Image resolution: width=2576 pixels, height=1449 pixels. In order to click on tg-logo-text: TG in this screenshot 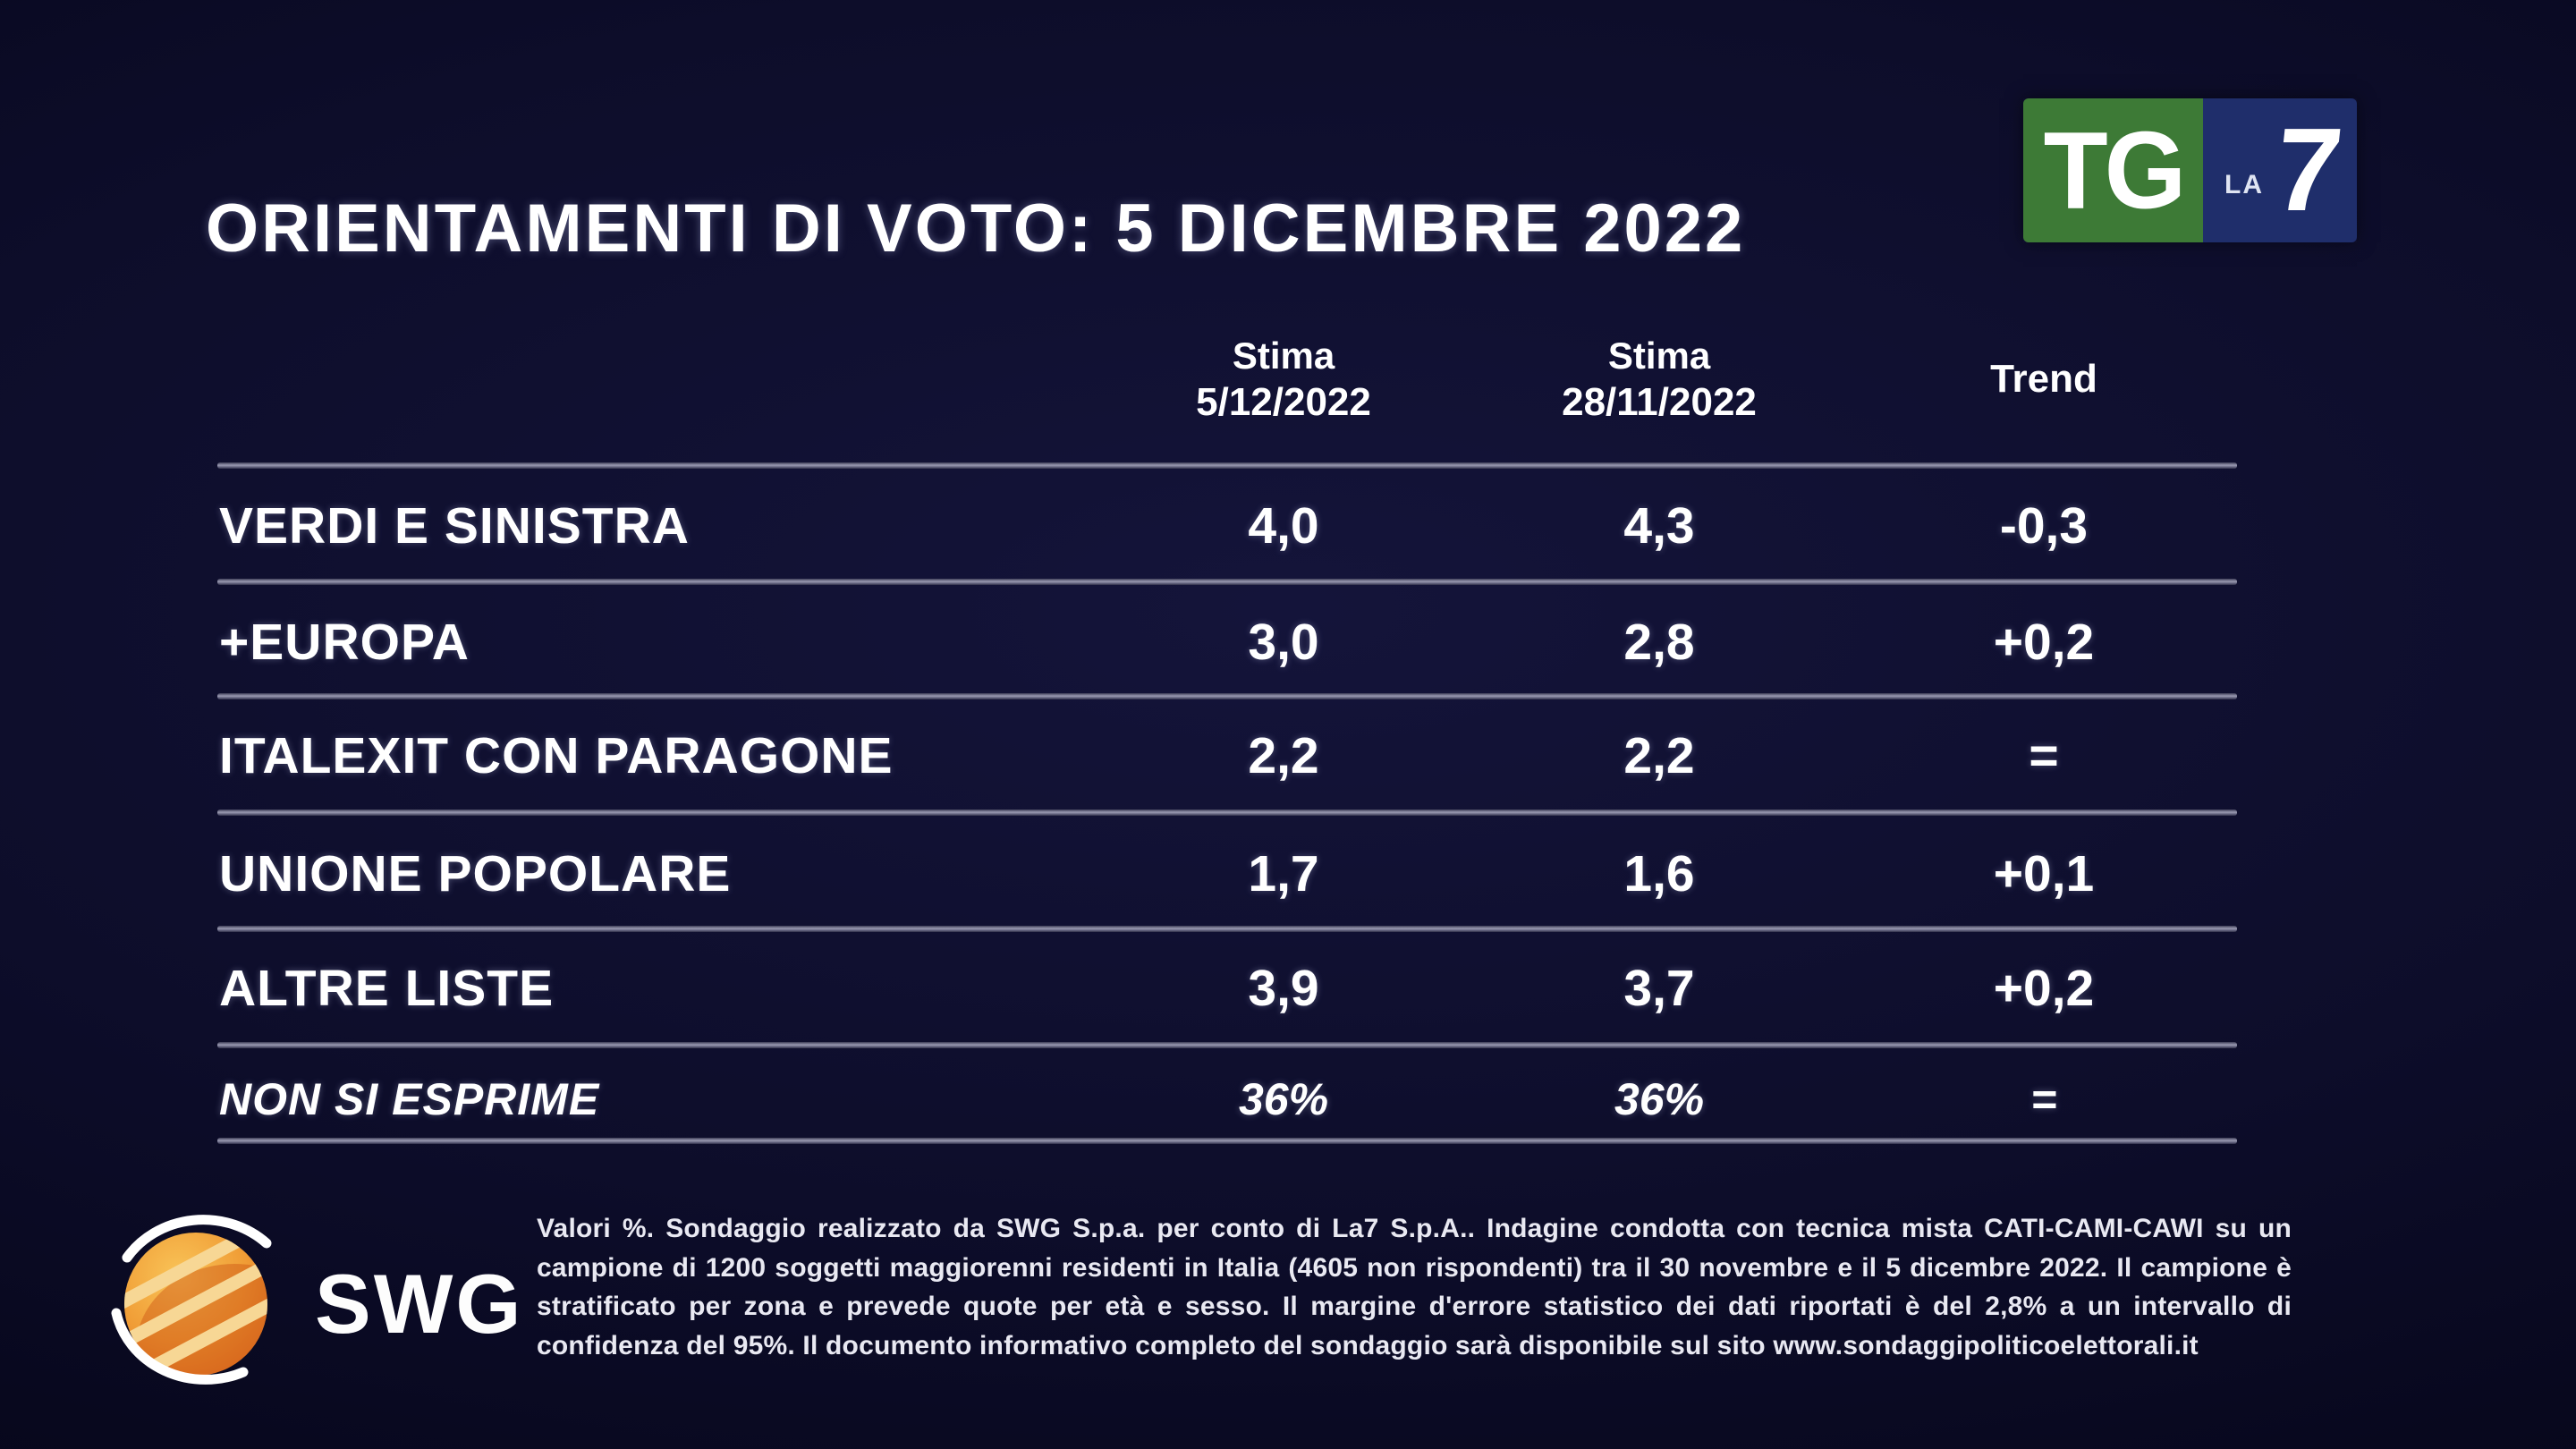, I will do `click(2115, 170)`.